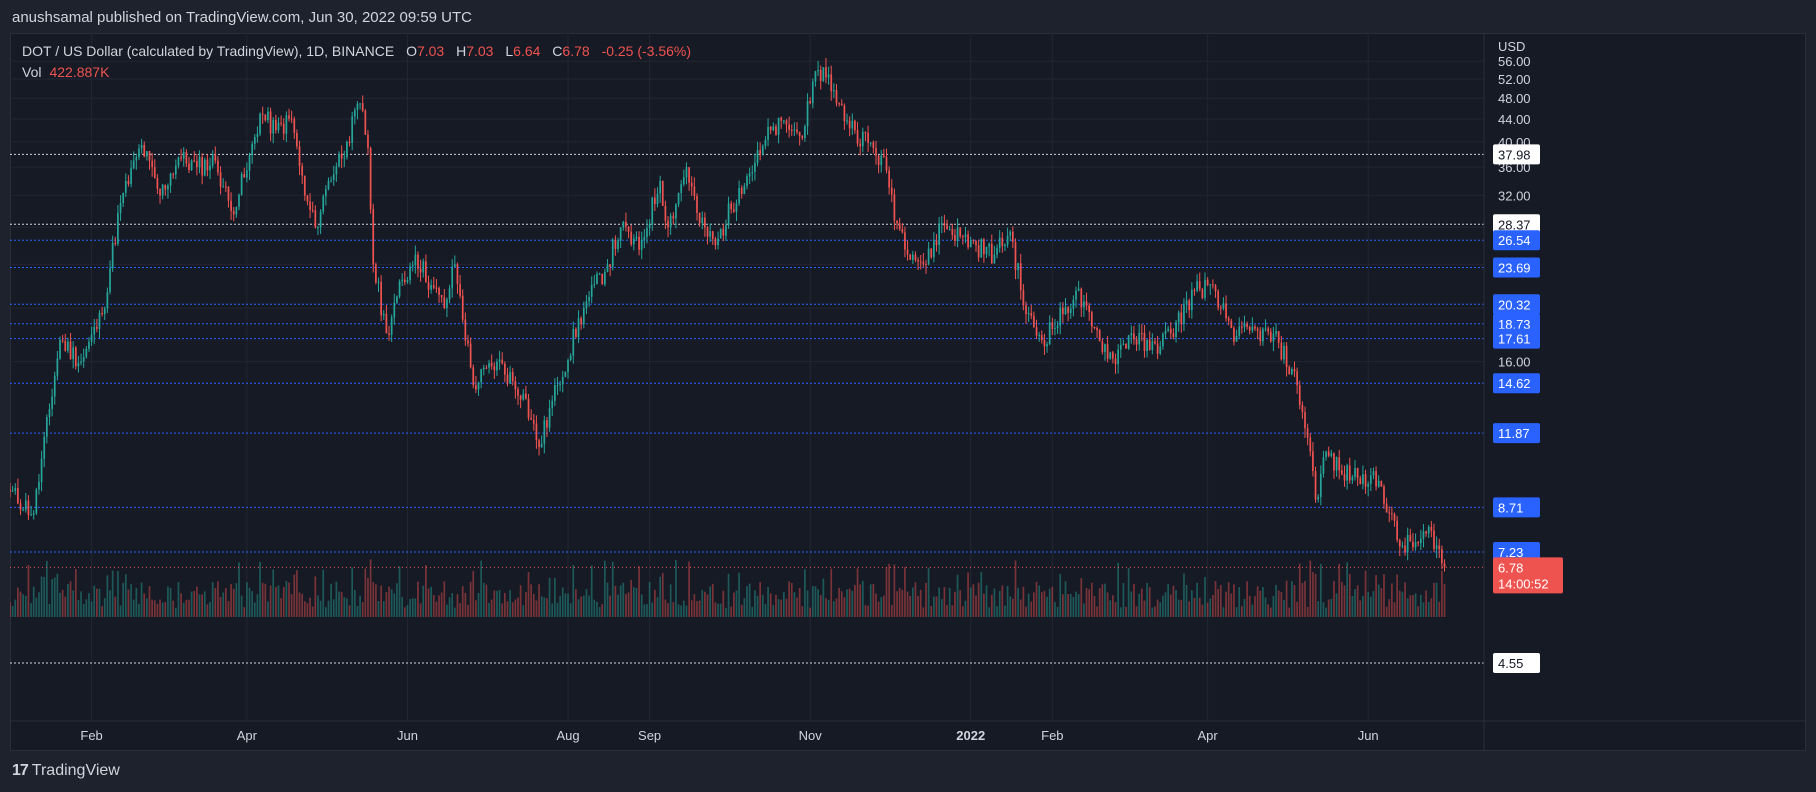 Image resolution: width=1816 pixels, height=792 pixels. I want to click on tradingview-brand: 17 TradingView, so click(66, 771).